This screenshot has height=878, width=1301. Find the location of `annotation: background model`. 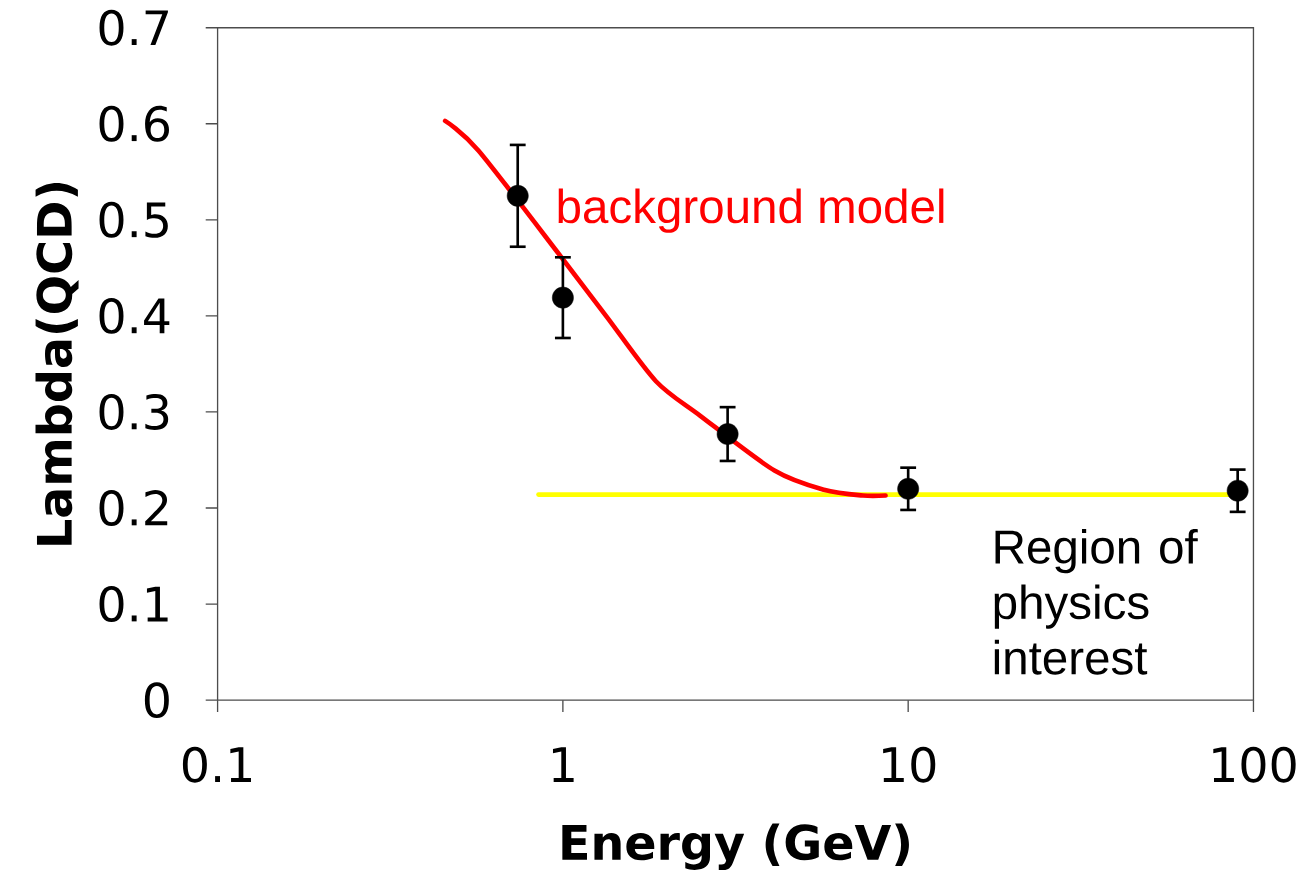

annotation: background model is located at coordinates (751, 210).